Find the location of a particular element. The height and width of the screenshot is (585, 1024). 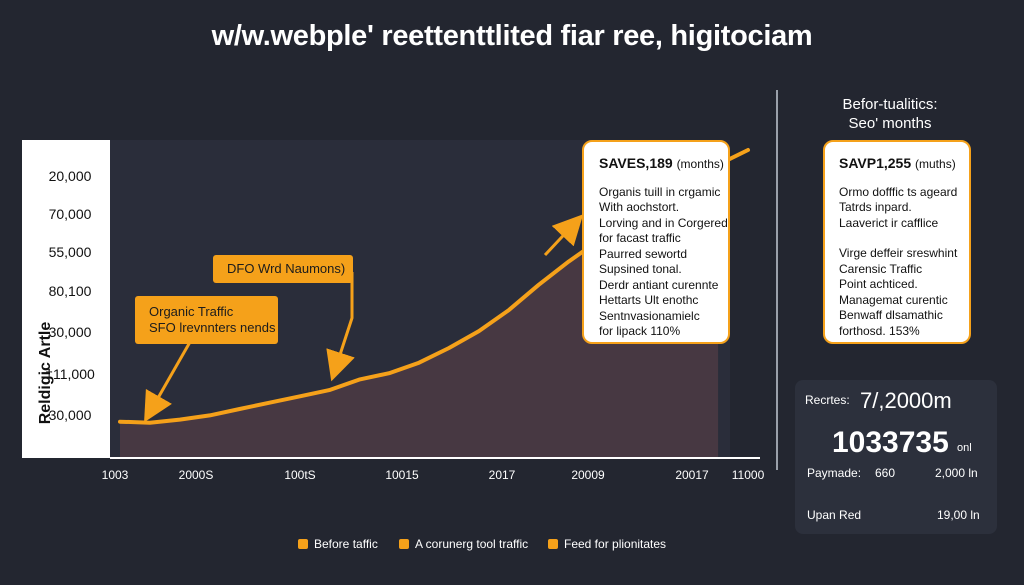

annotation-callout: DFO Wrd Naumons) is located at coordinates (283, 269).